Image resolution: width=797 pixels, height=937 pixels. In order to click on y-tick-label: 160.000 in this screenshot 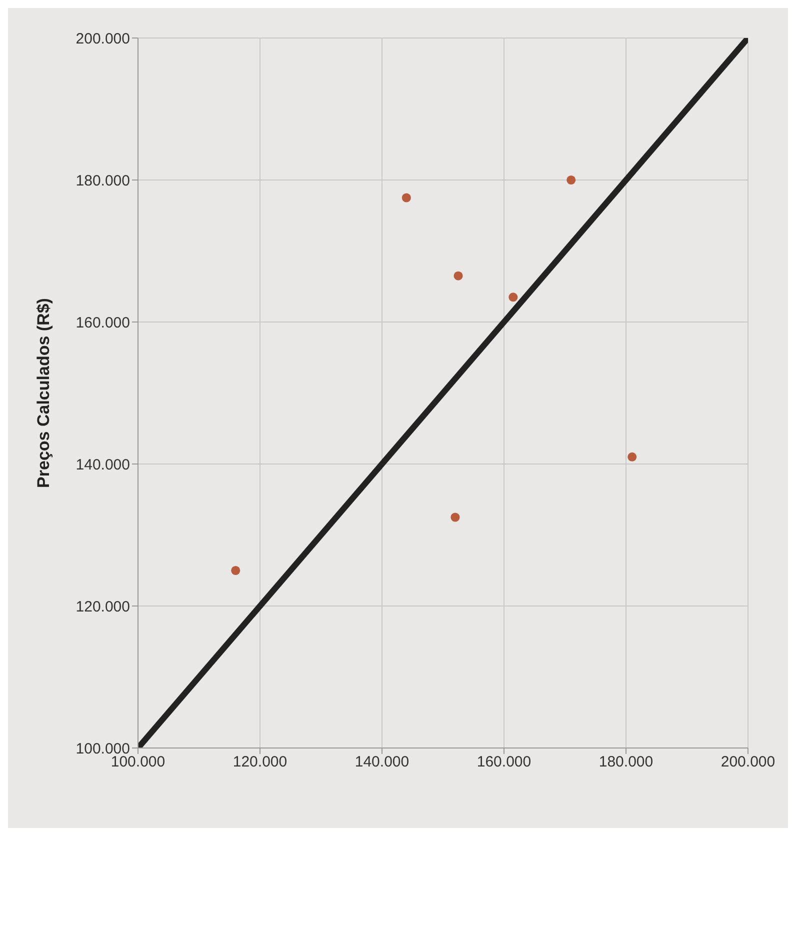, I will do `click(103, 323)`.